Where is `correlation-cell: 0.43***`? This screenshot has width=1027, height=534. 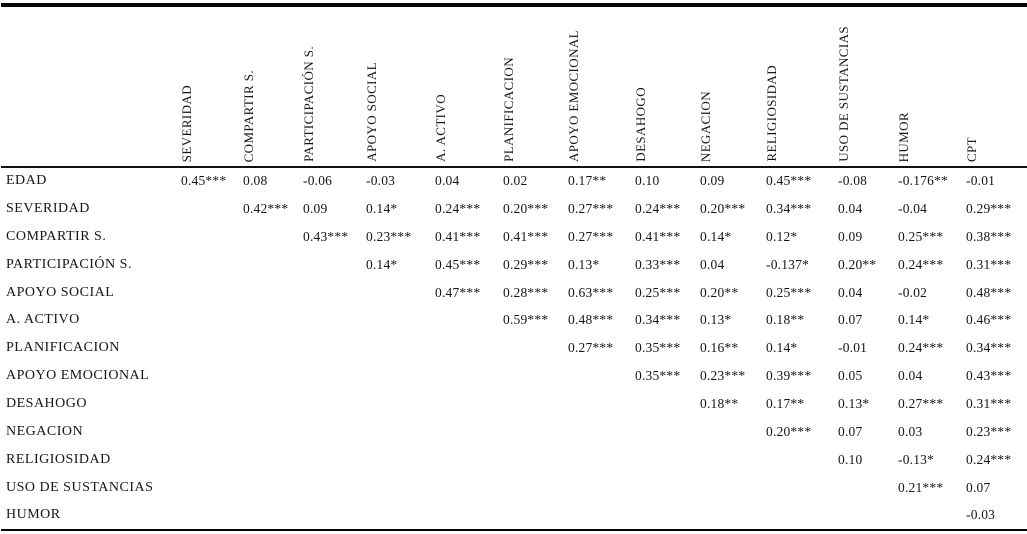 correlation-cell: 0.43*** is located at coordinates (989, 376).